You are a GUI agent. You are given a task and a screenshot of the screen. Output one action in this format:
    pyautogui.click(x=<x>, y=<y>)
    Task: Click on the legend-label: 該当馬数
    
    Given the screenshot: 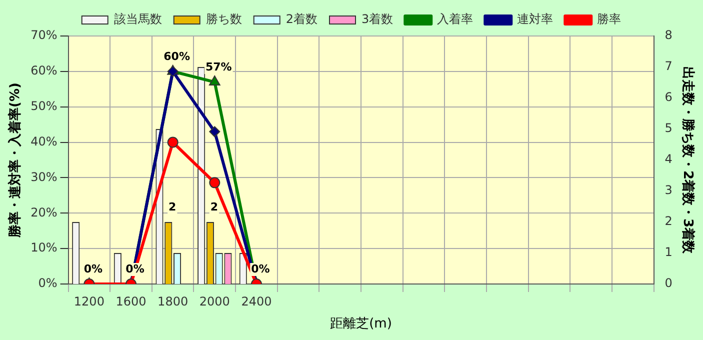 What is the action you would take?
    pyautogui.click(x=138, y=19)
    